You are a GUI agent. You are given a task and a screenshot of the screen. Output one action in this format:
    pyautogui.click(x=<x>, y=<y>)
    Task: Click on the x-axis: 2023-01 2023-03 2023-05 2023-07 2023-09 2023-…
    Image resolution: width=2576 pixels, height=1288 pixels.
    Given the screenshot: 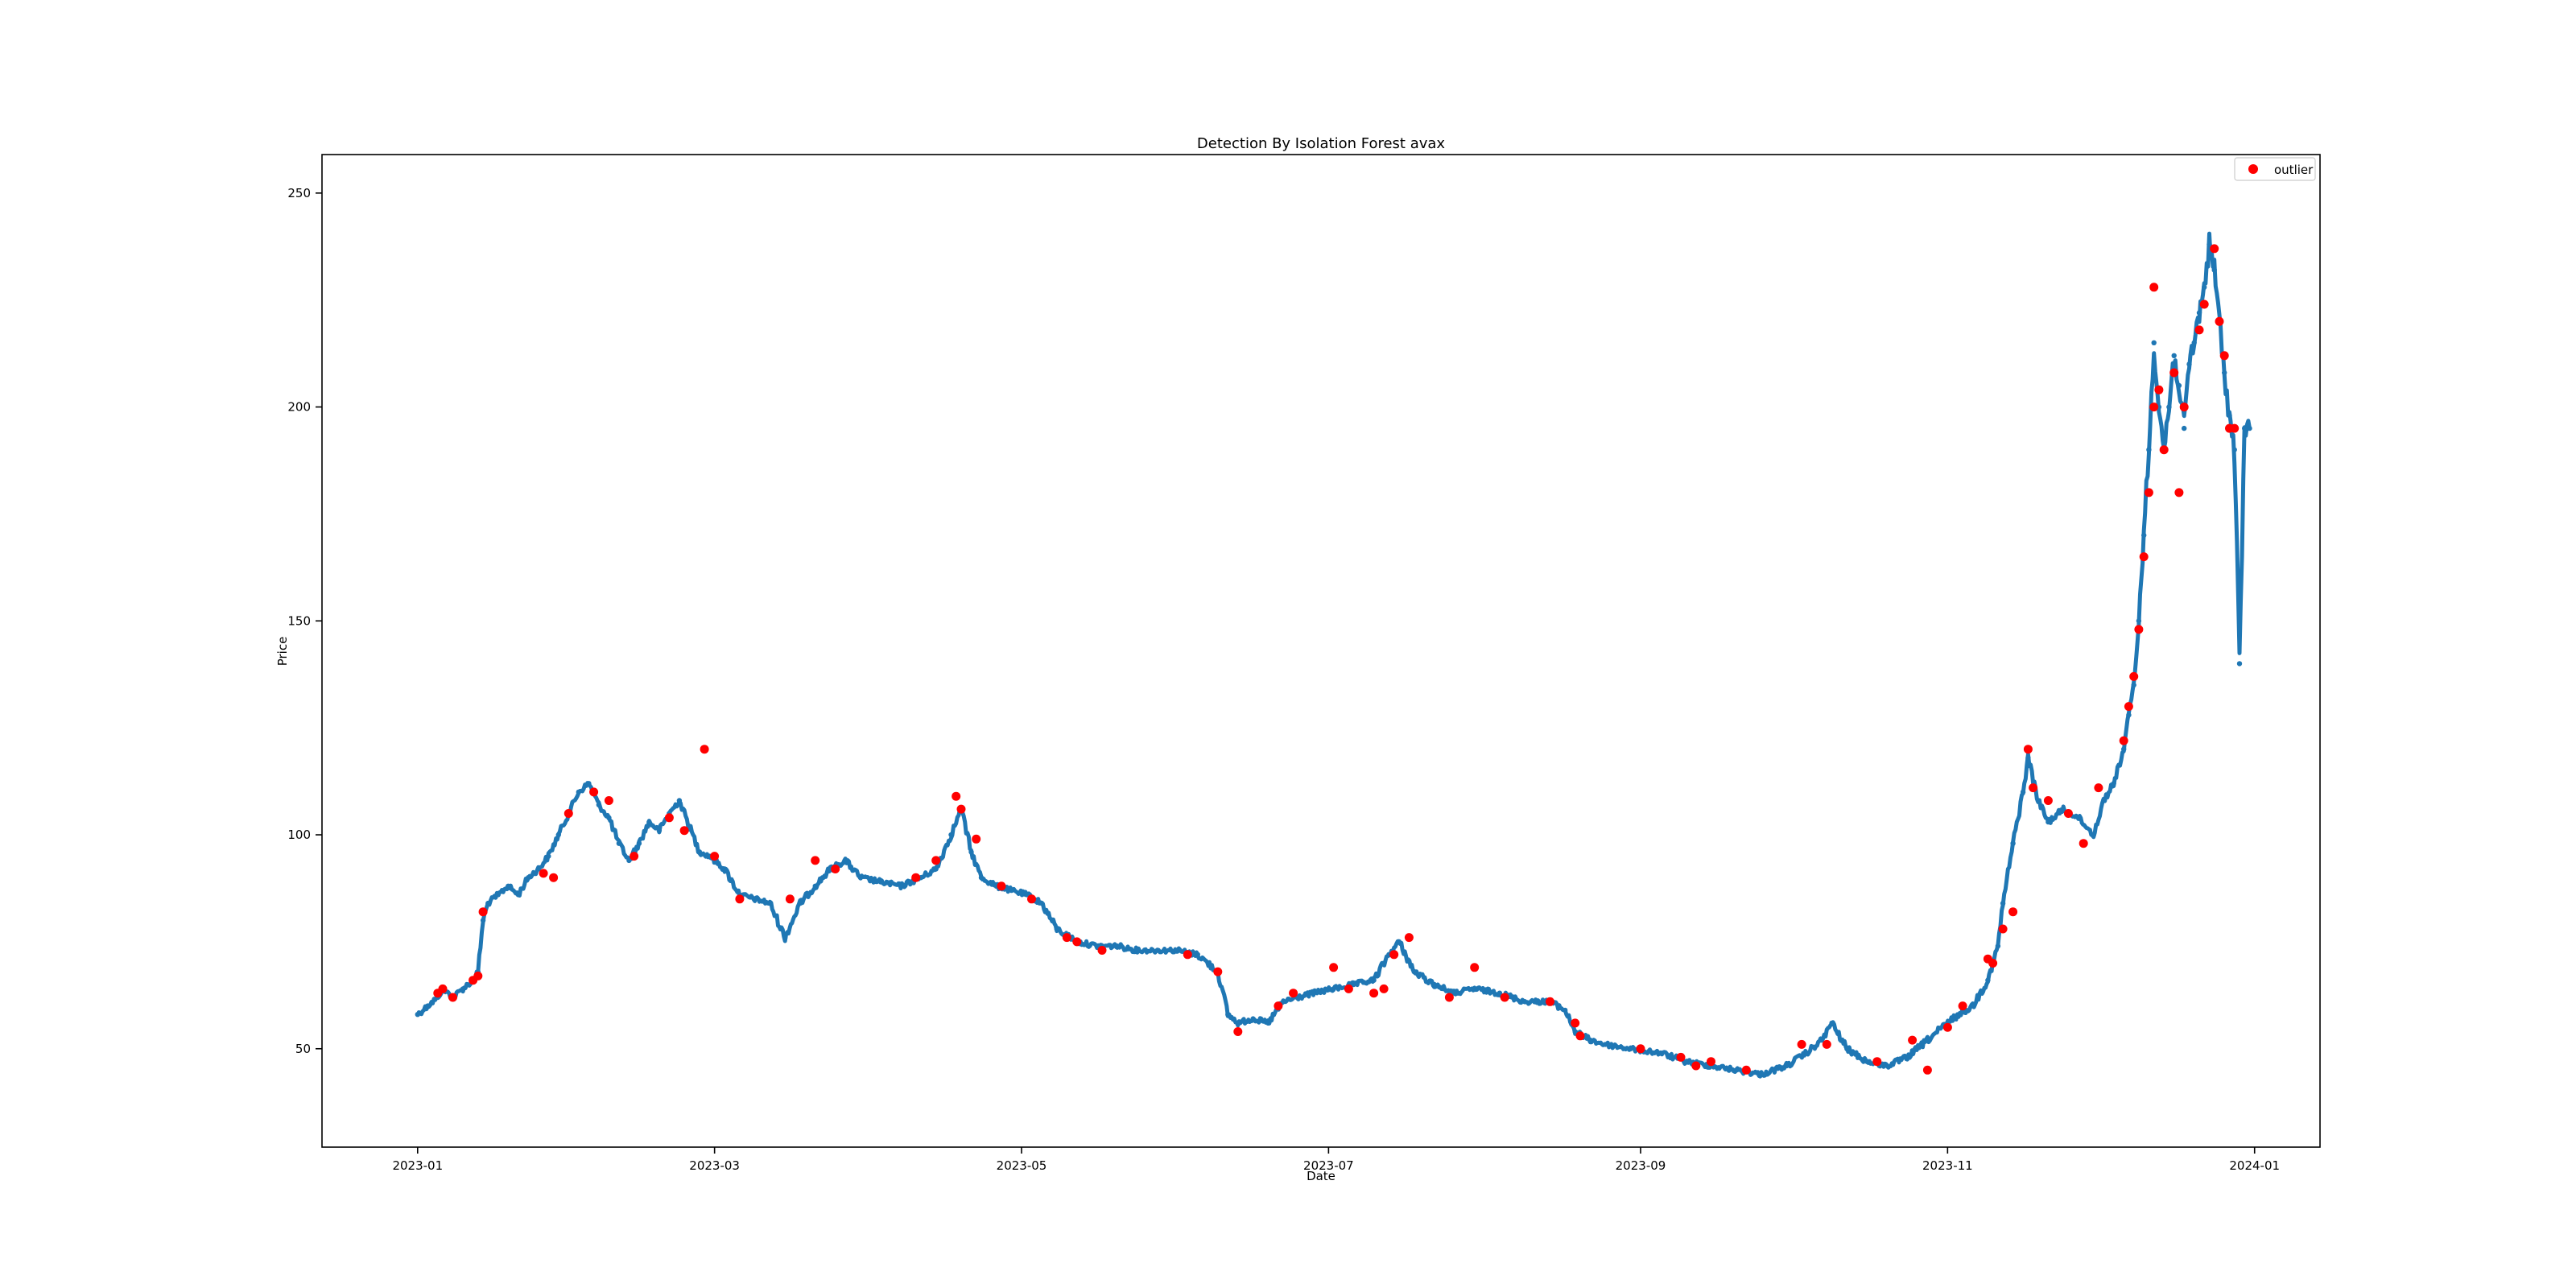 What is the action you would take?
    pyautogui.click(x=1336, y=1160)
    